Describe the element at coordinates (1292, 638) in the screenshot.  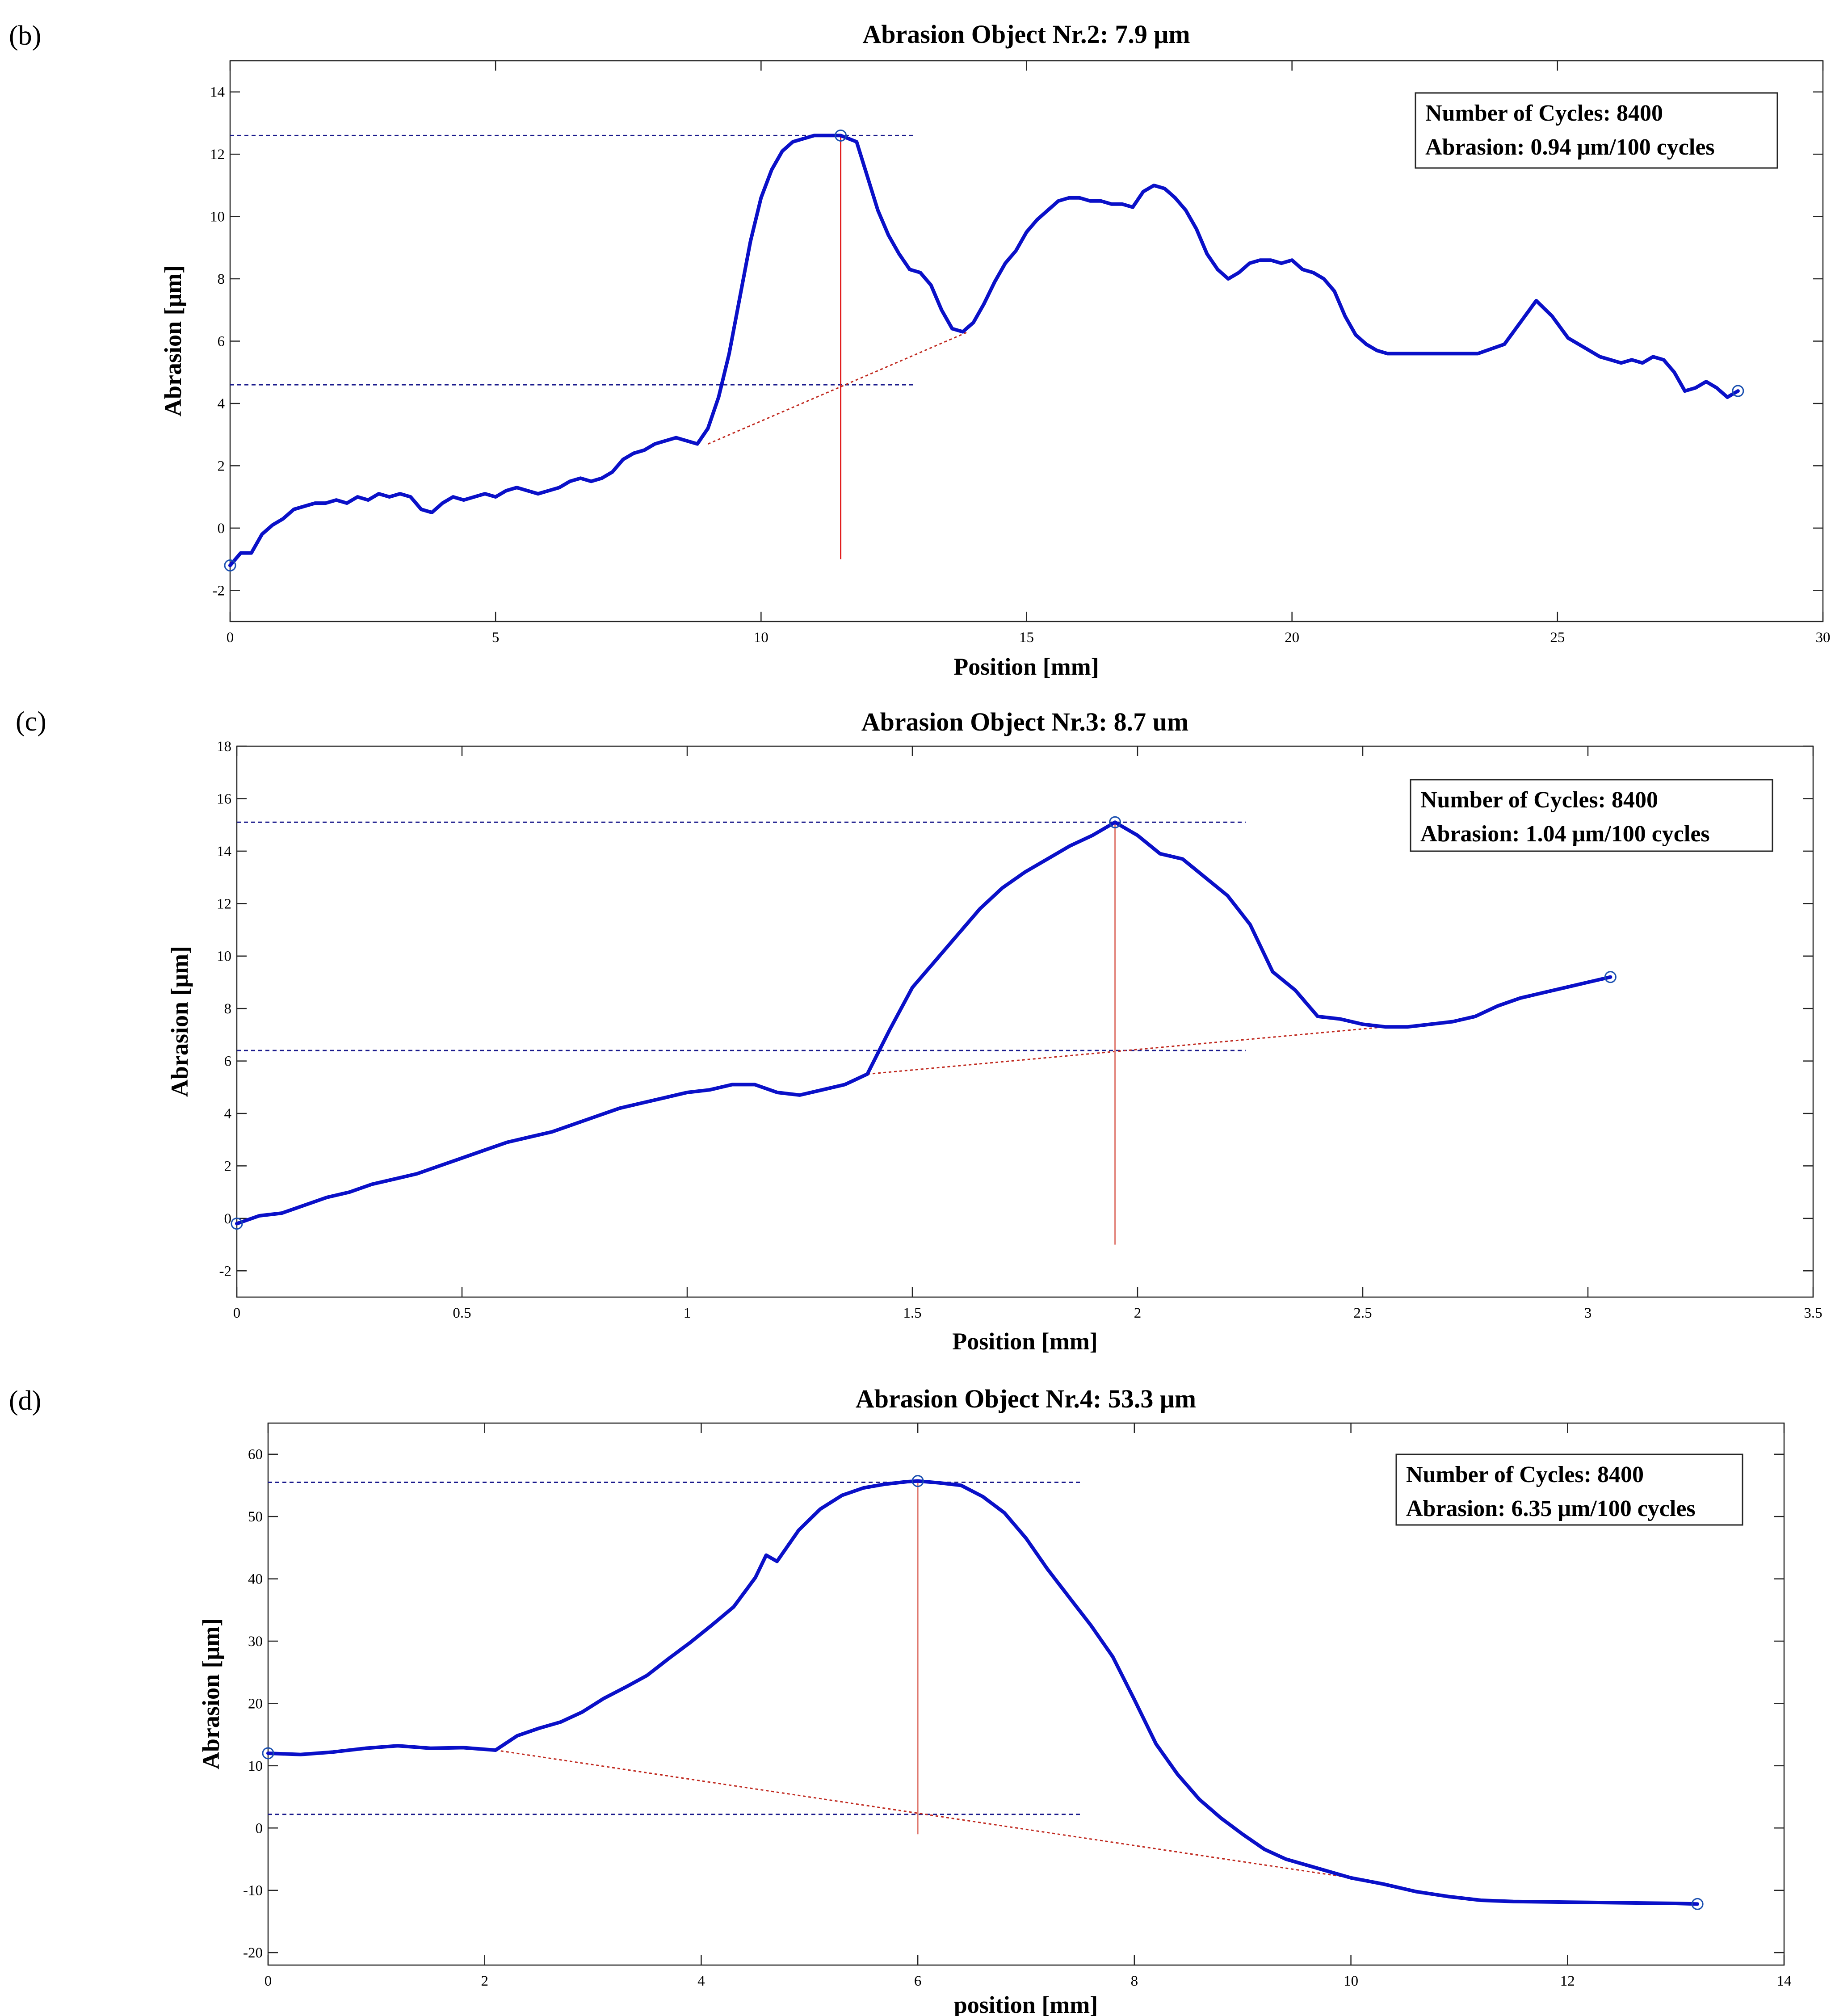
I see `x-tick-label: 20` at that location.